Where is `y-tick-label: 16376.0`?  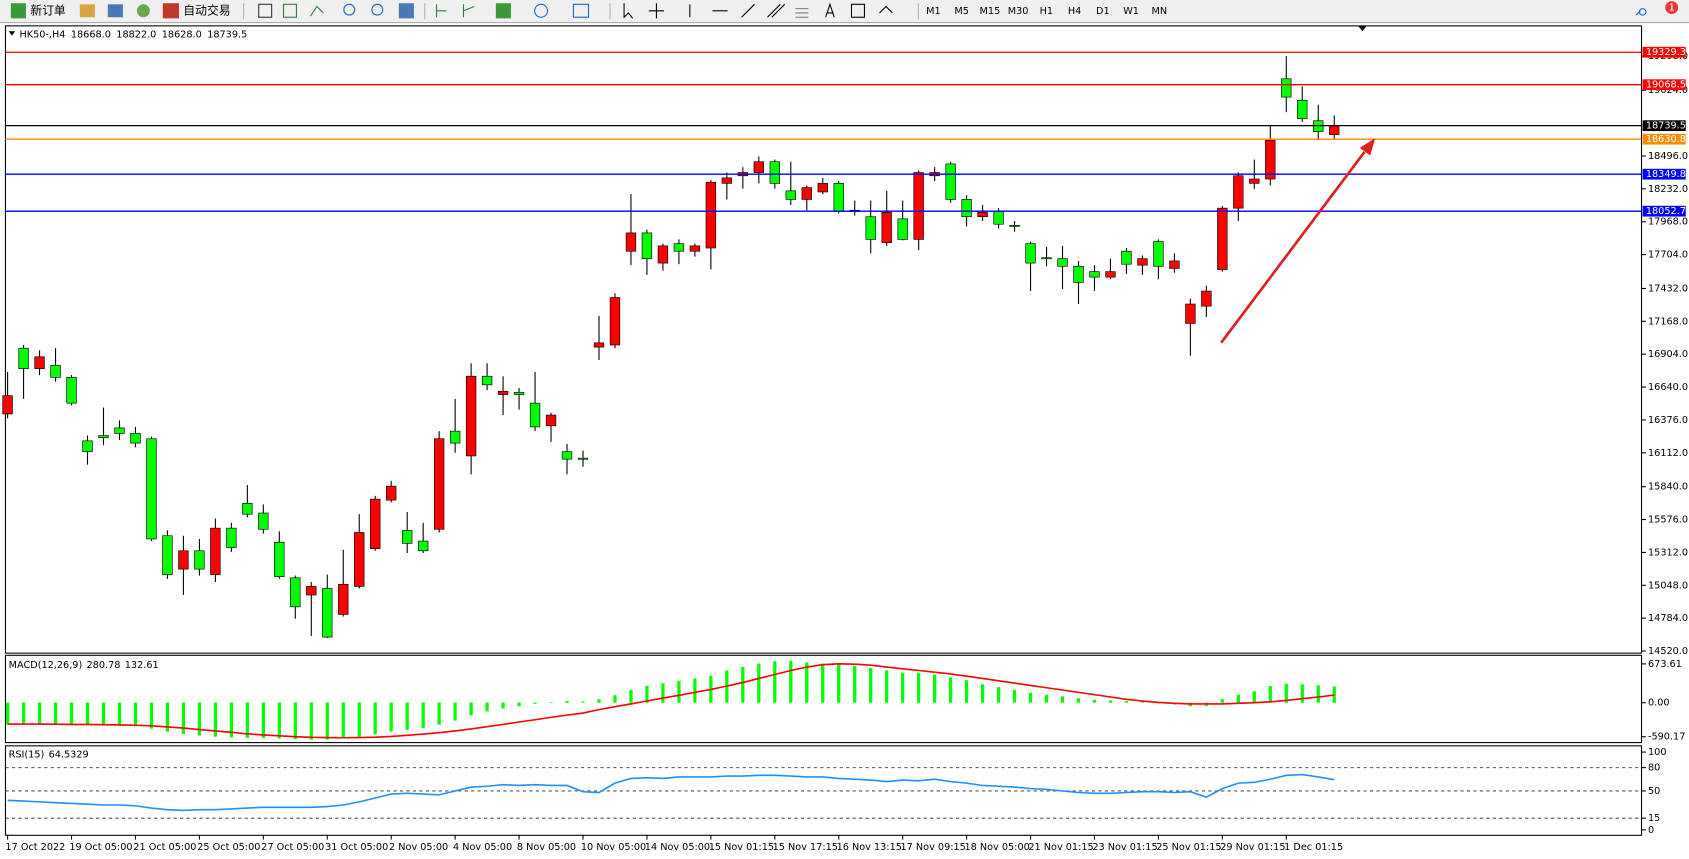
y-tick-label: 16376.0 is located at coordinates (1668, 420).